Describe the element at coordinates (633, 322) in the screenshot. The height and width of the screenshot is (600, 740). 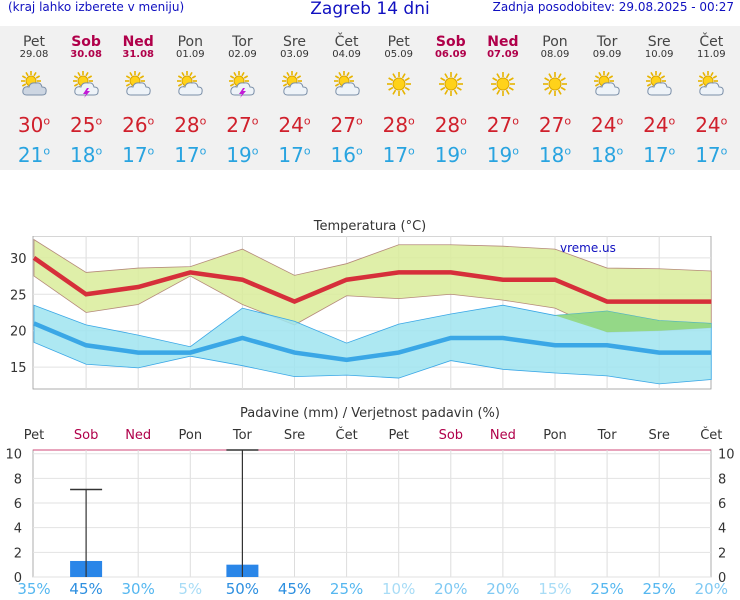
I see `range-overlap` at that location.